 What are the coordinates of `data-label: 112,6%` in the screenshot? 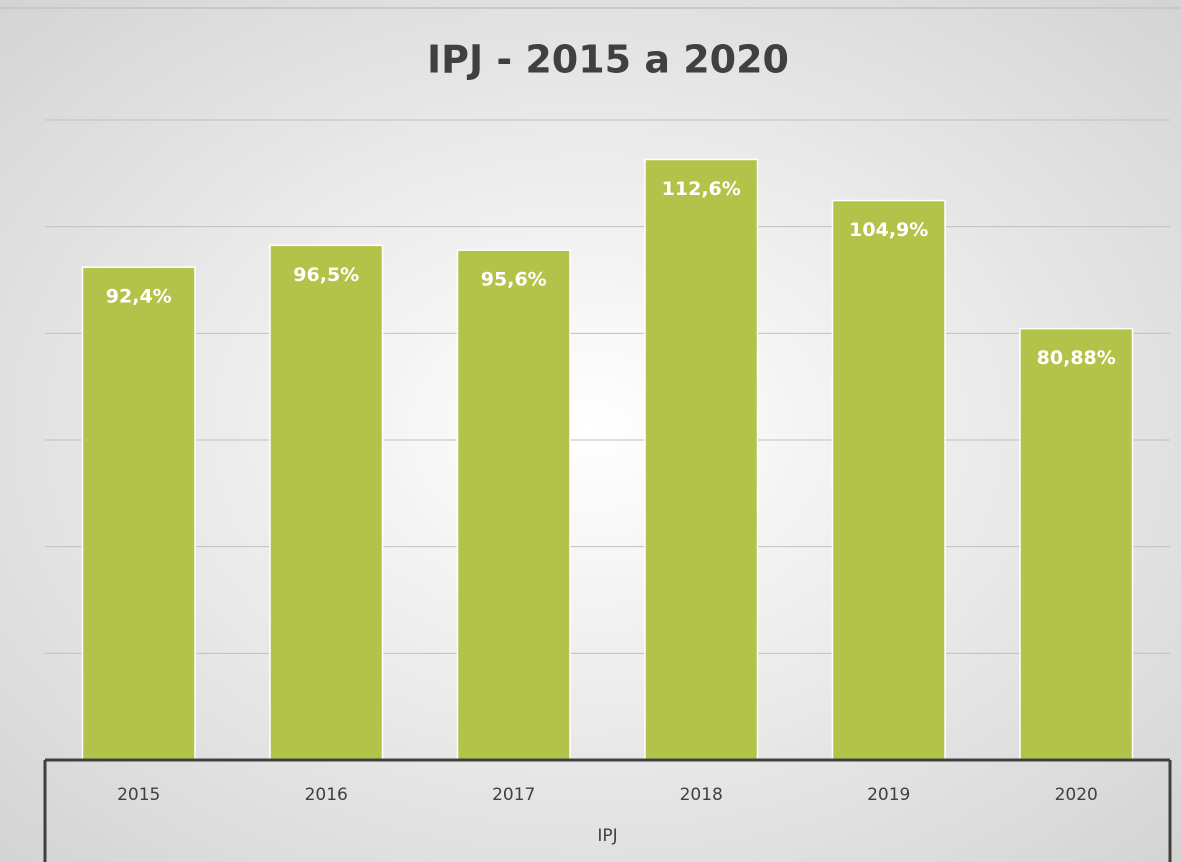 It's located at (701, 189).